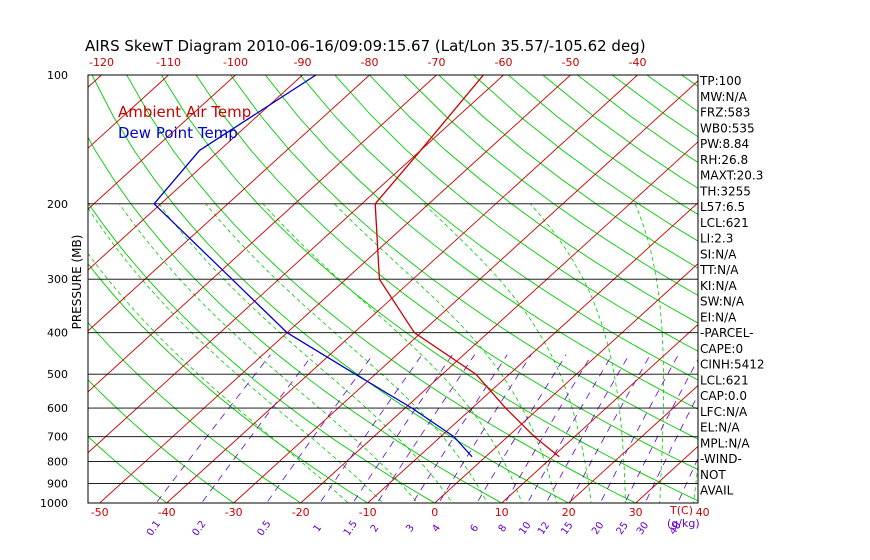 The height and width of the screenshot is (560, 870). What do you see at coordinates (731, 176) in the screenshot?
I see `sounding-index-item: MAXT:20.3` at bounding box center [731, 176].